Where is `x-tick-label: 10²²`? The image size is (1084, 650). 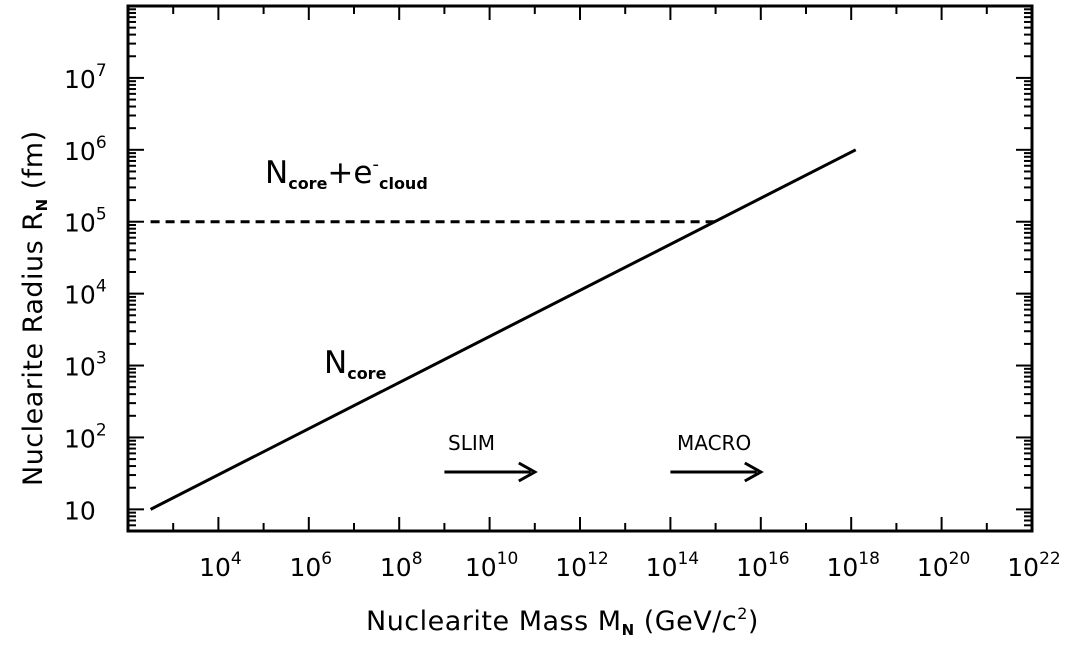 x-tick-label: 10²² is located at coordinates (1033, 565).